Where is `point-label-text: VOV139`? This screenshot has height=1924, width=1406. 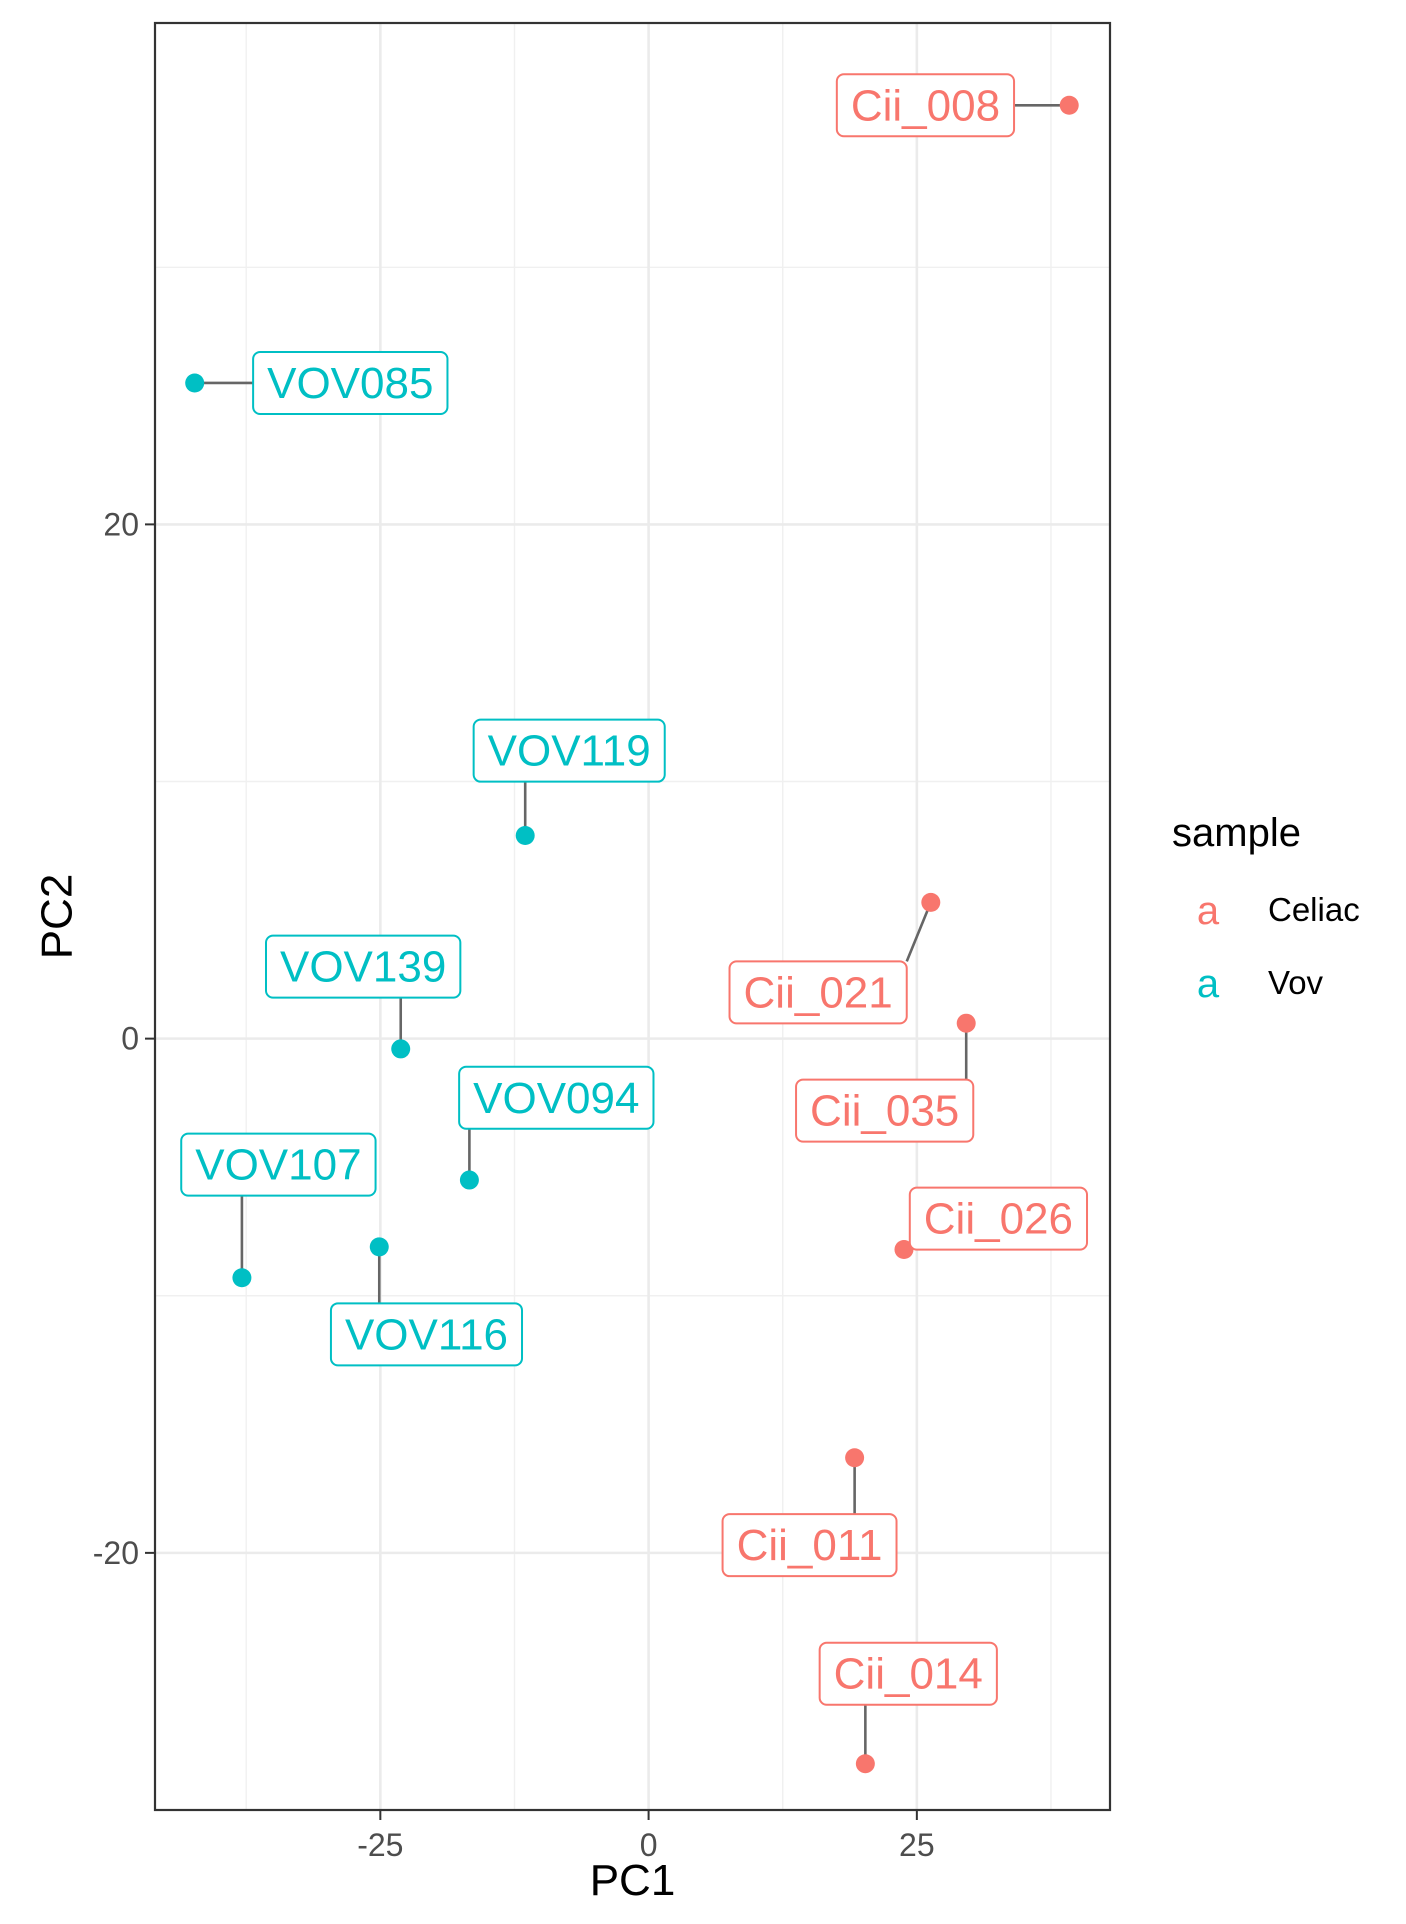 point-label-text: VOV139 is located at coordinates (363, 967).